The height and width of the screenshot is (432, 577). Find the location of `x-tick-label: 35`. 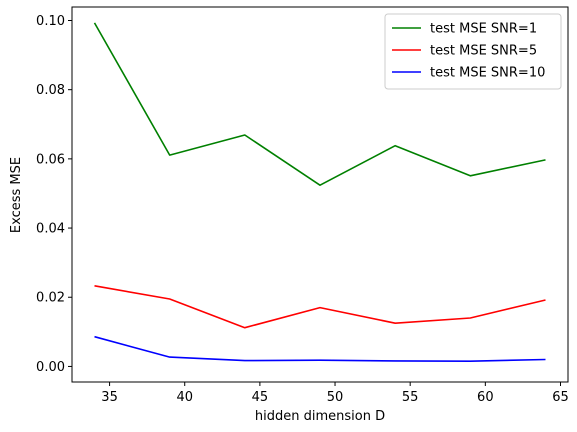

x-tick-label: 35 is located at coordinates (109, 397).